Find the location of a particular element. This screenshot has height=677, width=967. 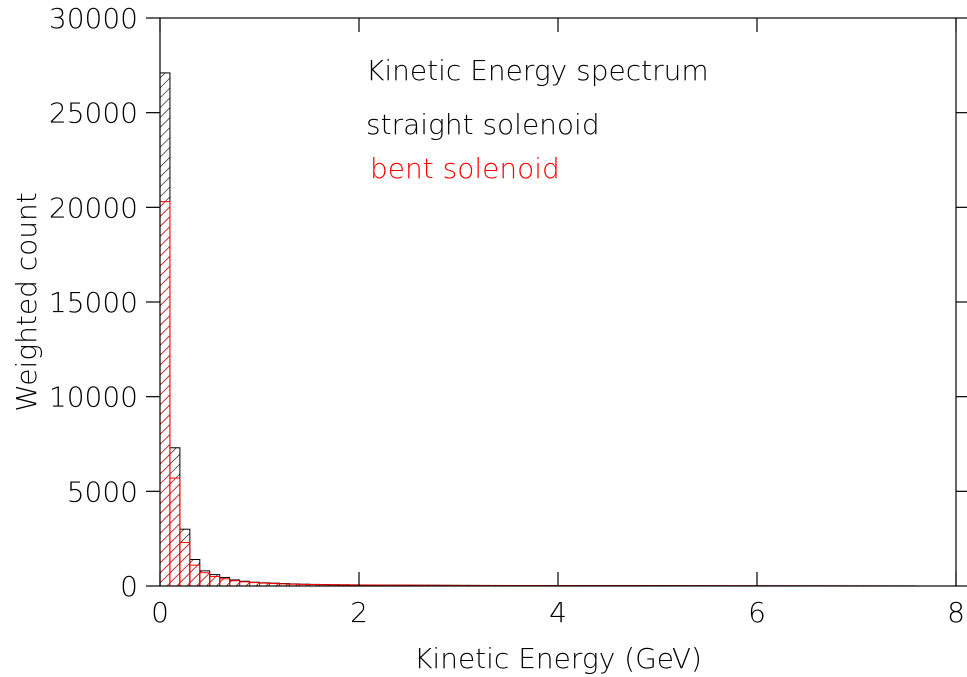

y-tick-label-15000: 15000 is located at coordinates (93, 302).